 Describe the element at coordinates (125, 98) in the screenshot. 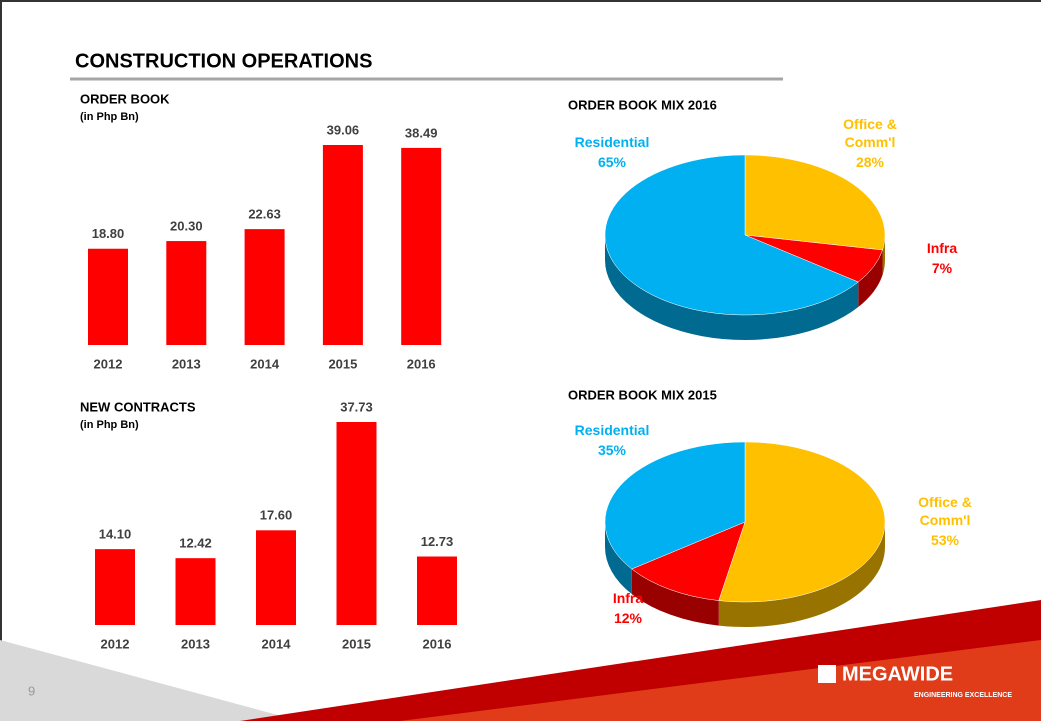

I see `chart-title: ORDER BOOK` at that location.